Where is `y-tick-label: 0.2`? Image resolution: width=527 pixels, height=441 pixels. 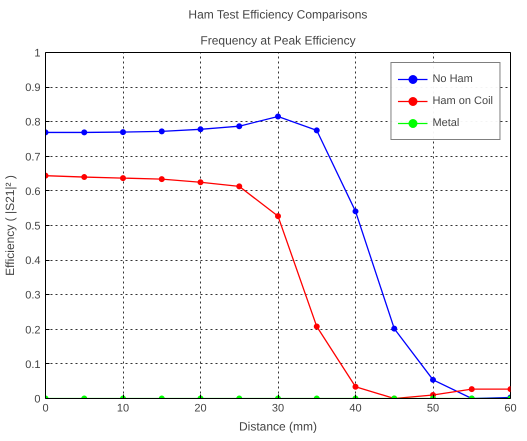 y-tick-label: 0.2 is located at coordinates (33, 330).